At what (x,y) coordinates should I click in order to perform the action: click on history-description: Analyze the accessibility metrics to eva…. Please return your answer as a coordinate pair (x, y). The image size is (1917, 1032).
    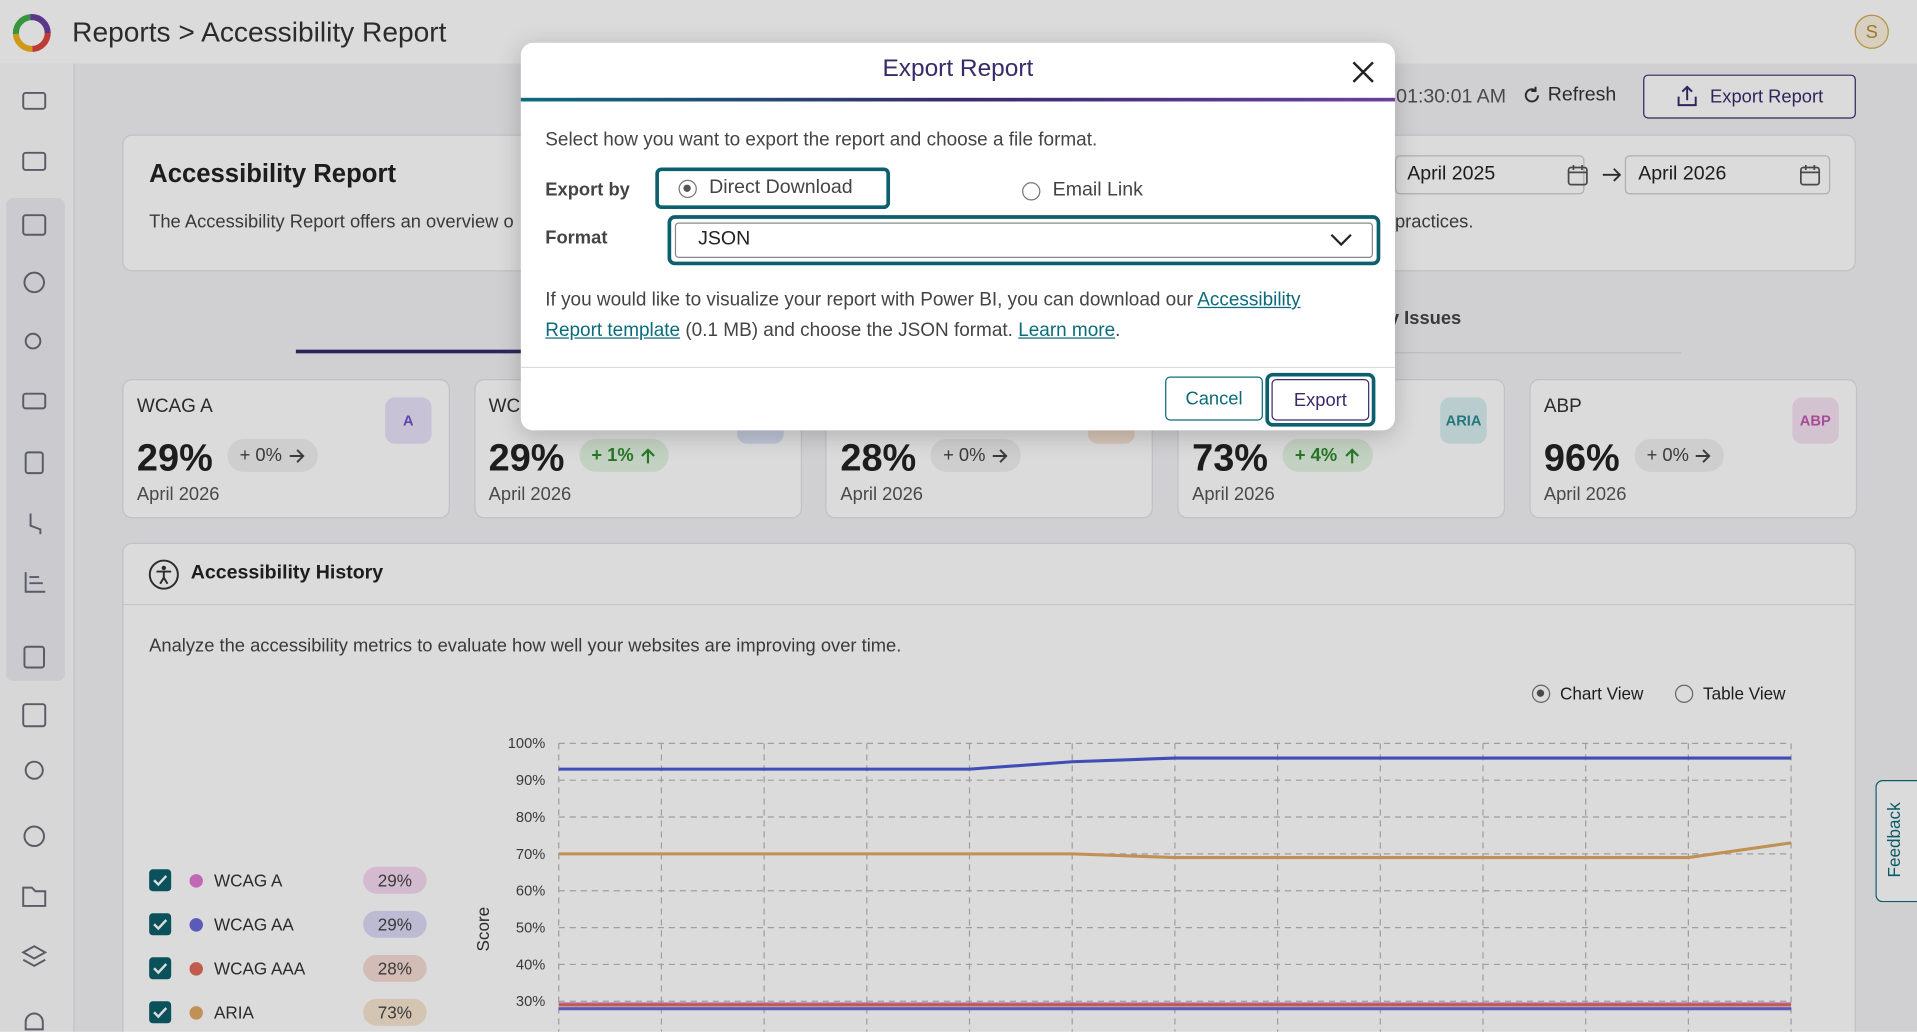
    Looking at the image, I should click on (525, 646).